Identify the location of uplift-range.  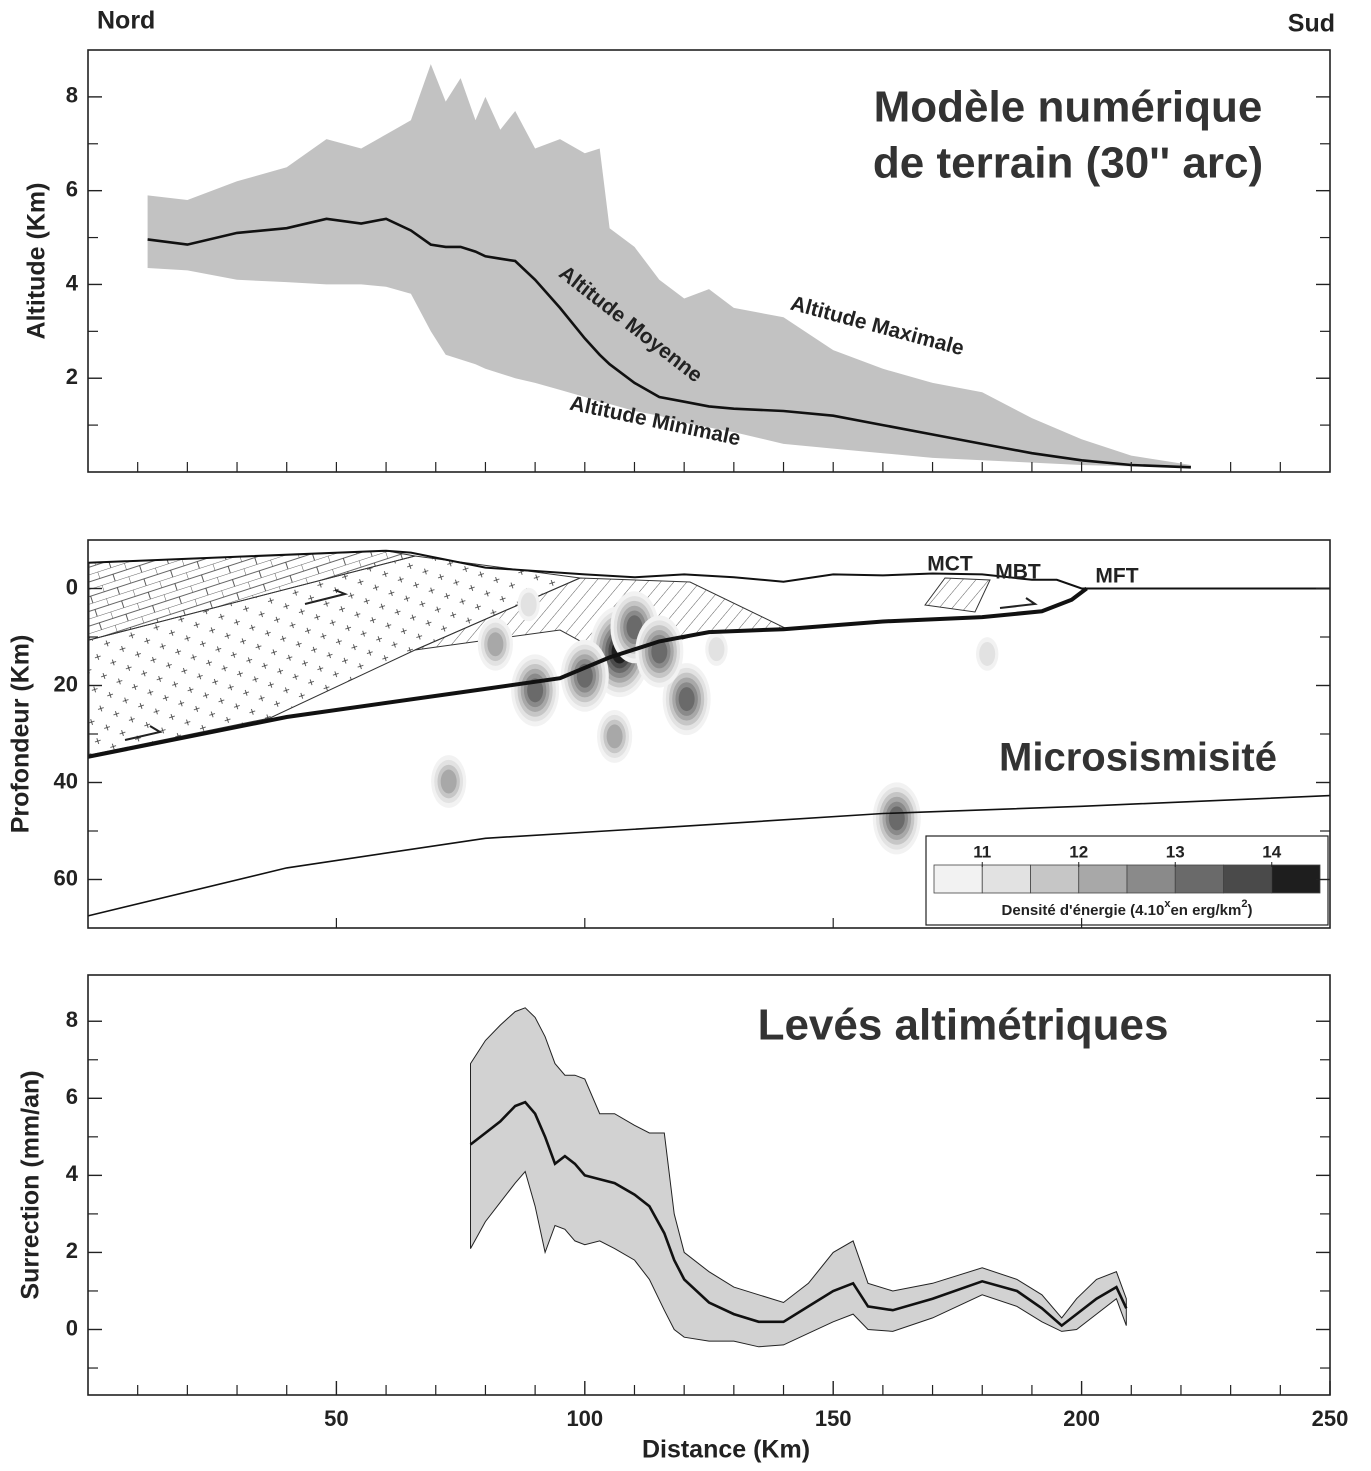
(798, 1177).